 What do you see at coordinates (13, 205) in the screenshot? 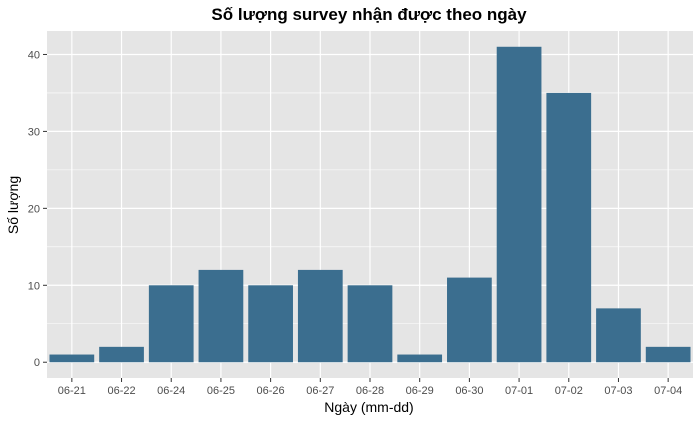
I see `y-axis-title: Số lượng` at bounding box center [13, 205].